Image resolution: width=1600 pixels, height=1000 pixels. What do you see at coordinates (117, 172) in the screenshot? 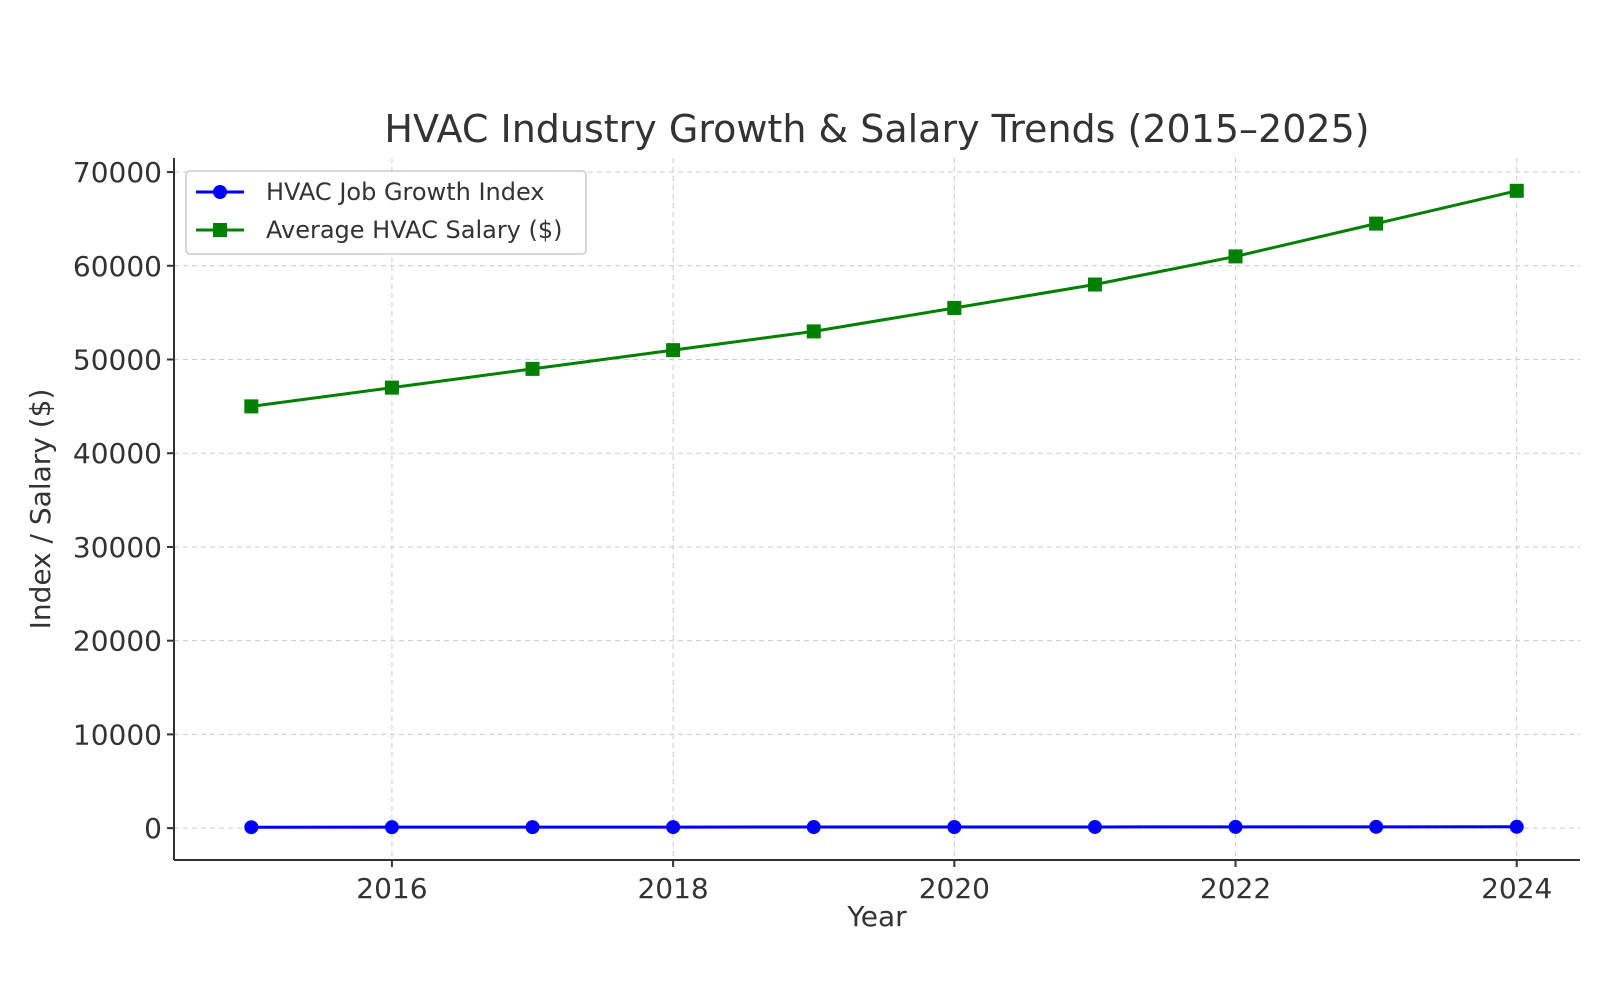
I see `y-tick-label: 70000` at bounding box center [117, 172].